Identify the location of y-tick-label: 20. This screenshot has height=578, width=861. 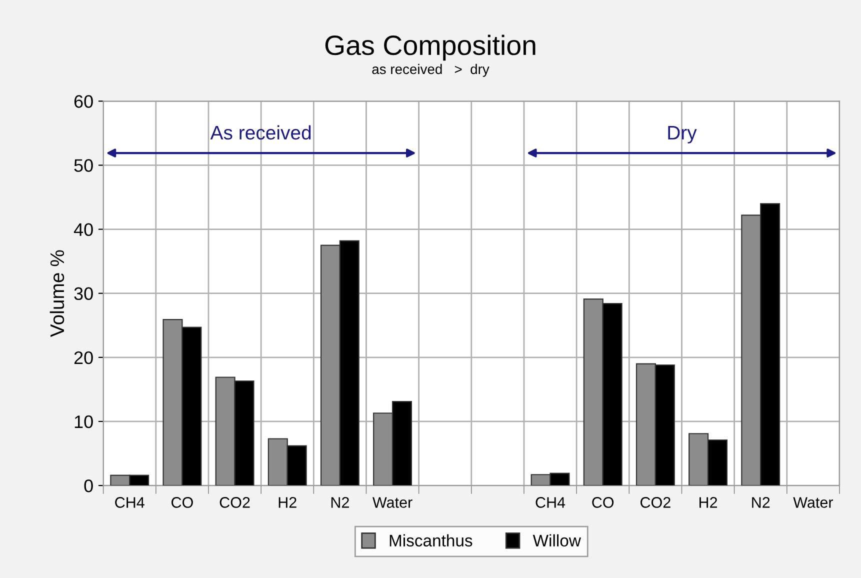
(83, 357).